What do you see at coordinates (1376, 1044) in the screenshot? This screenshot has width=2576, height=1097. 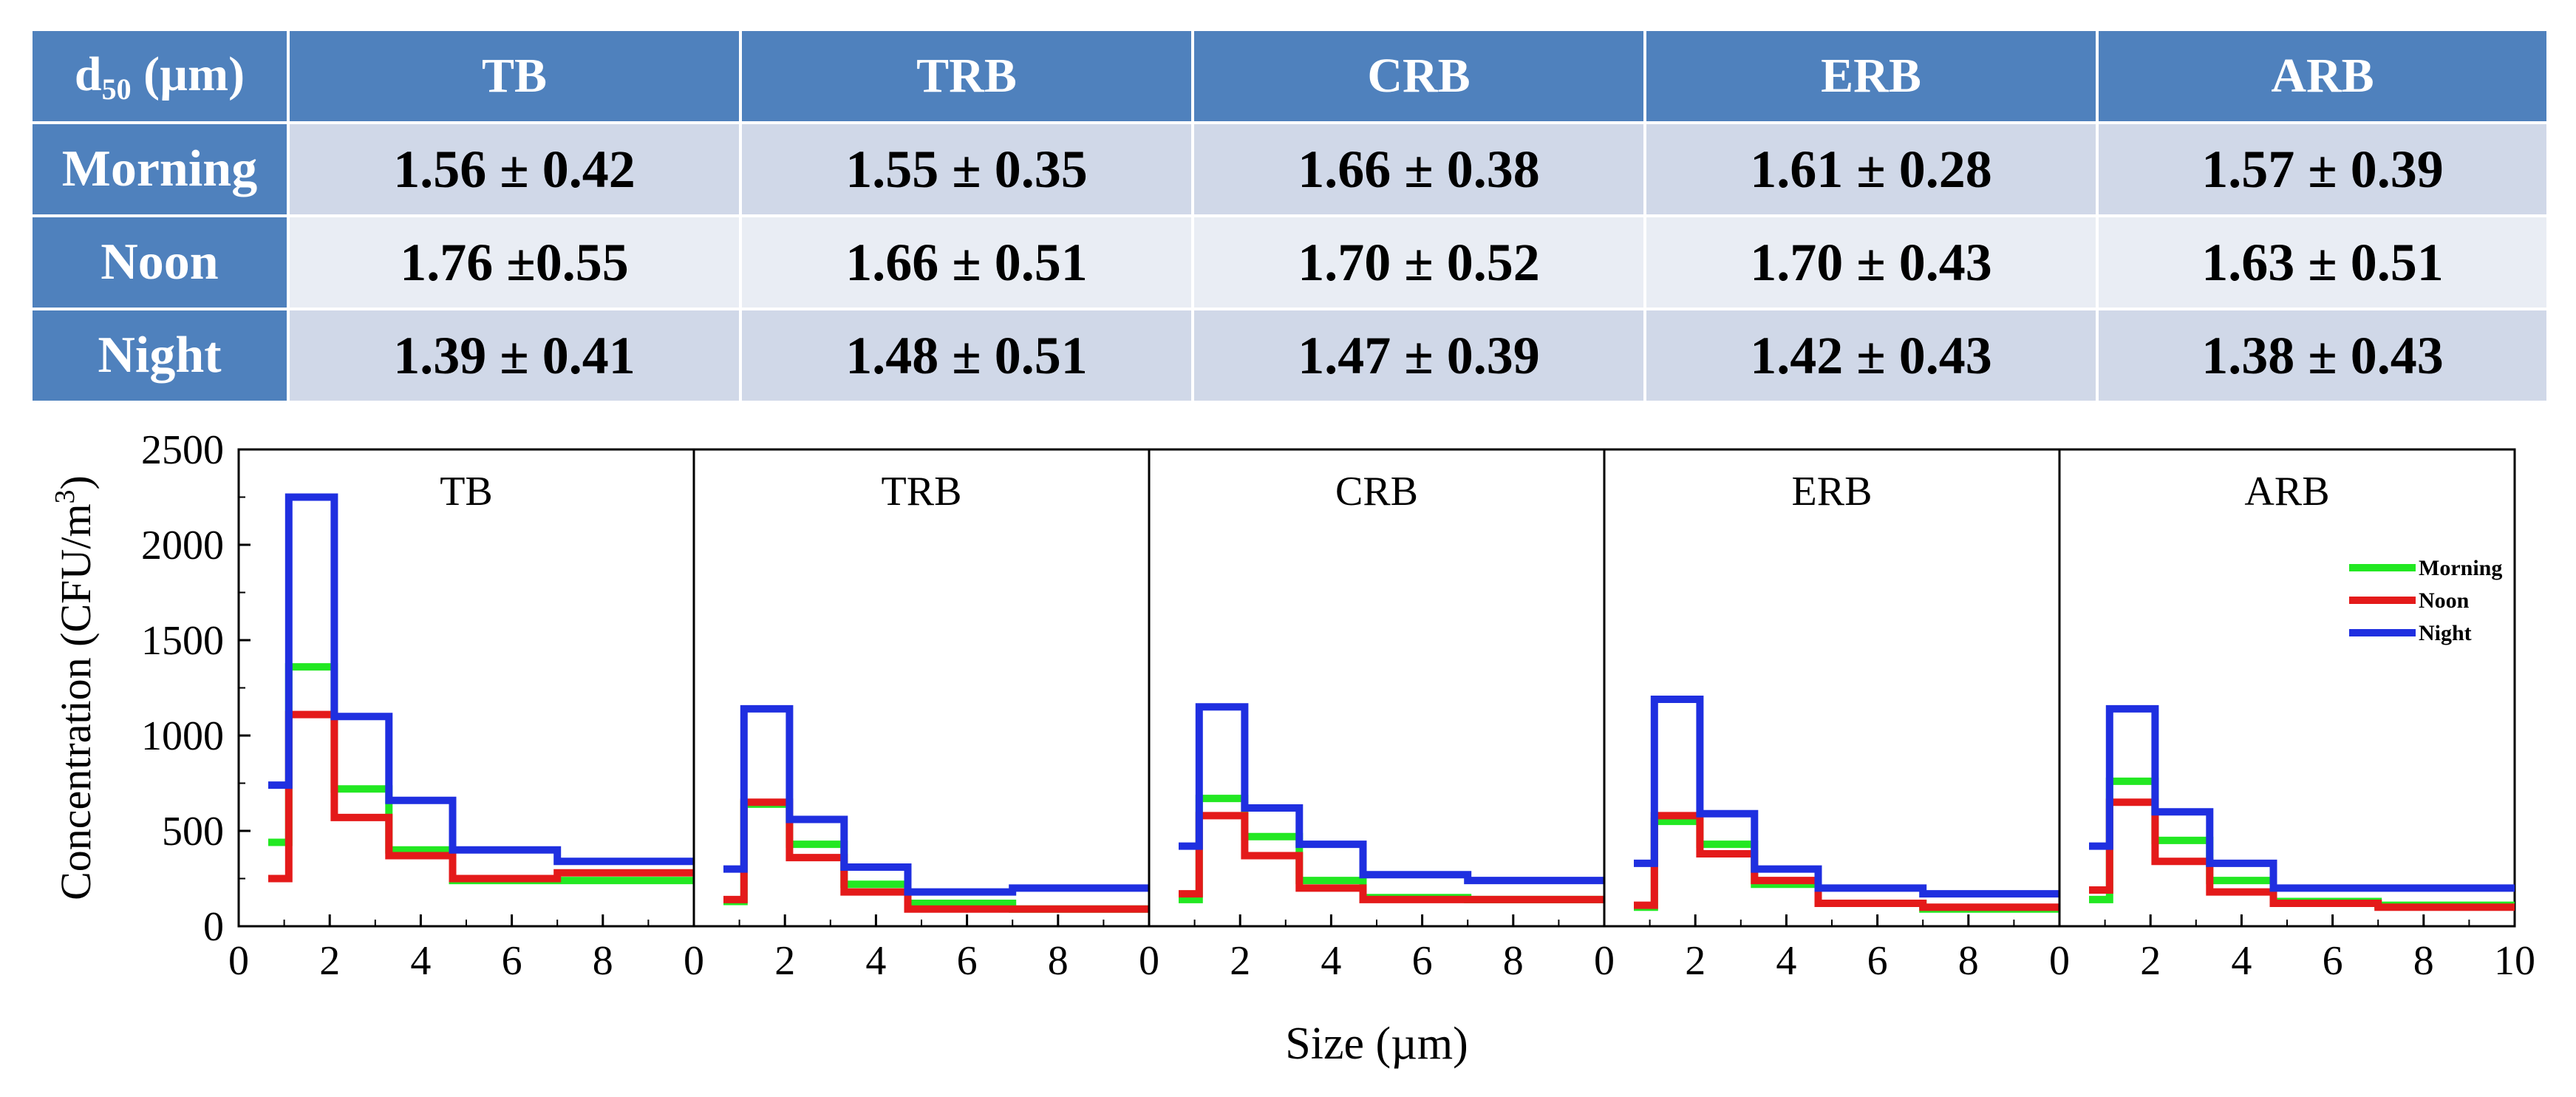 I see `x-axis-label: Size (µm)` at bounding box center [1376, 1044].